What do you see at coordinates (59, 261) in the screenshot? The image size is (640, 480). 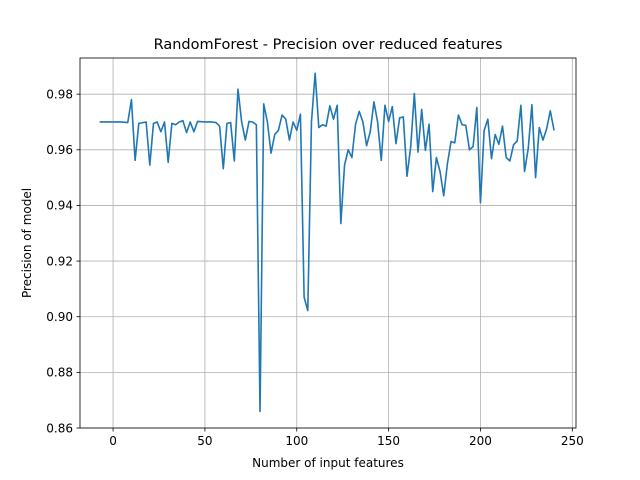 I see `y-tick-label: 0.92` at bounding box center [59, 261].